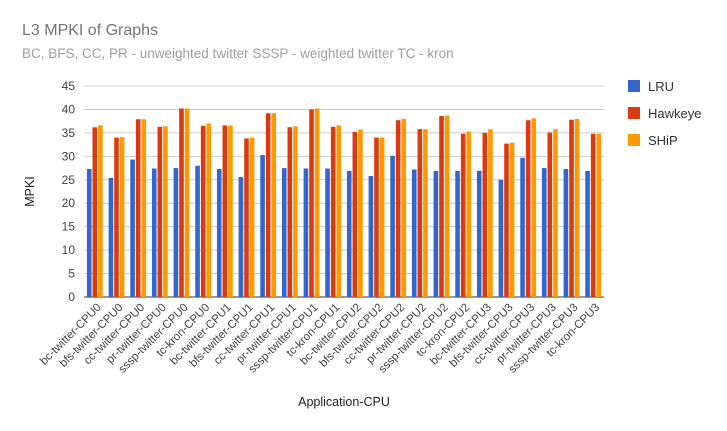  What do you see at coordinates (71, 297) in the screenshot?
I see `y-tick-label: 0` at bounding box center [71, 297].